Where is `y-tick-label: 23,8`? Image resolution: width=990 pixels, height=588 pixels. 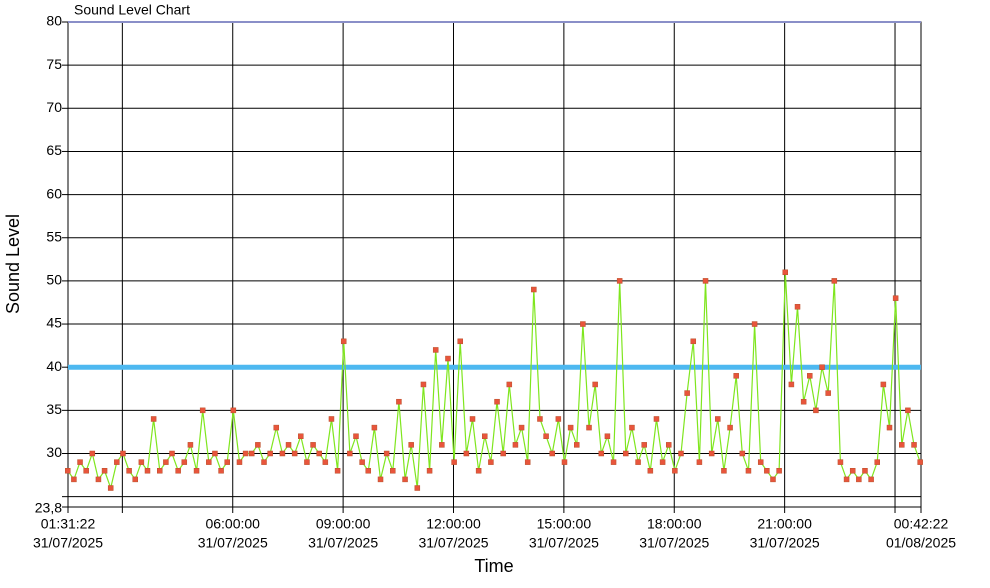
y-tick-label: 23,8 is located at coordinates (48, 508).